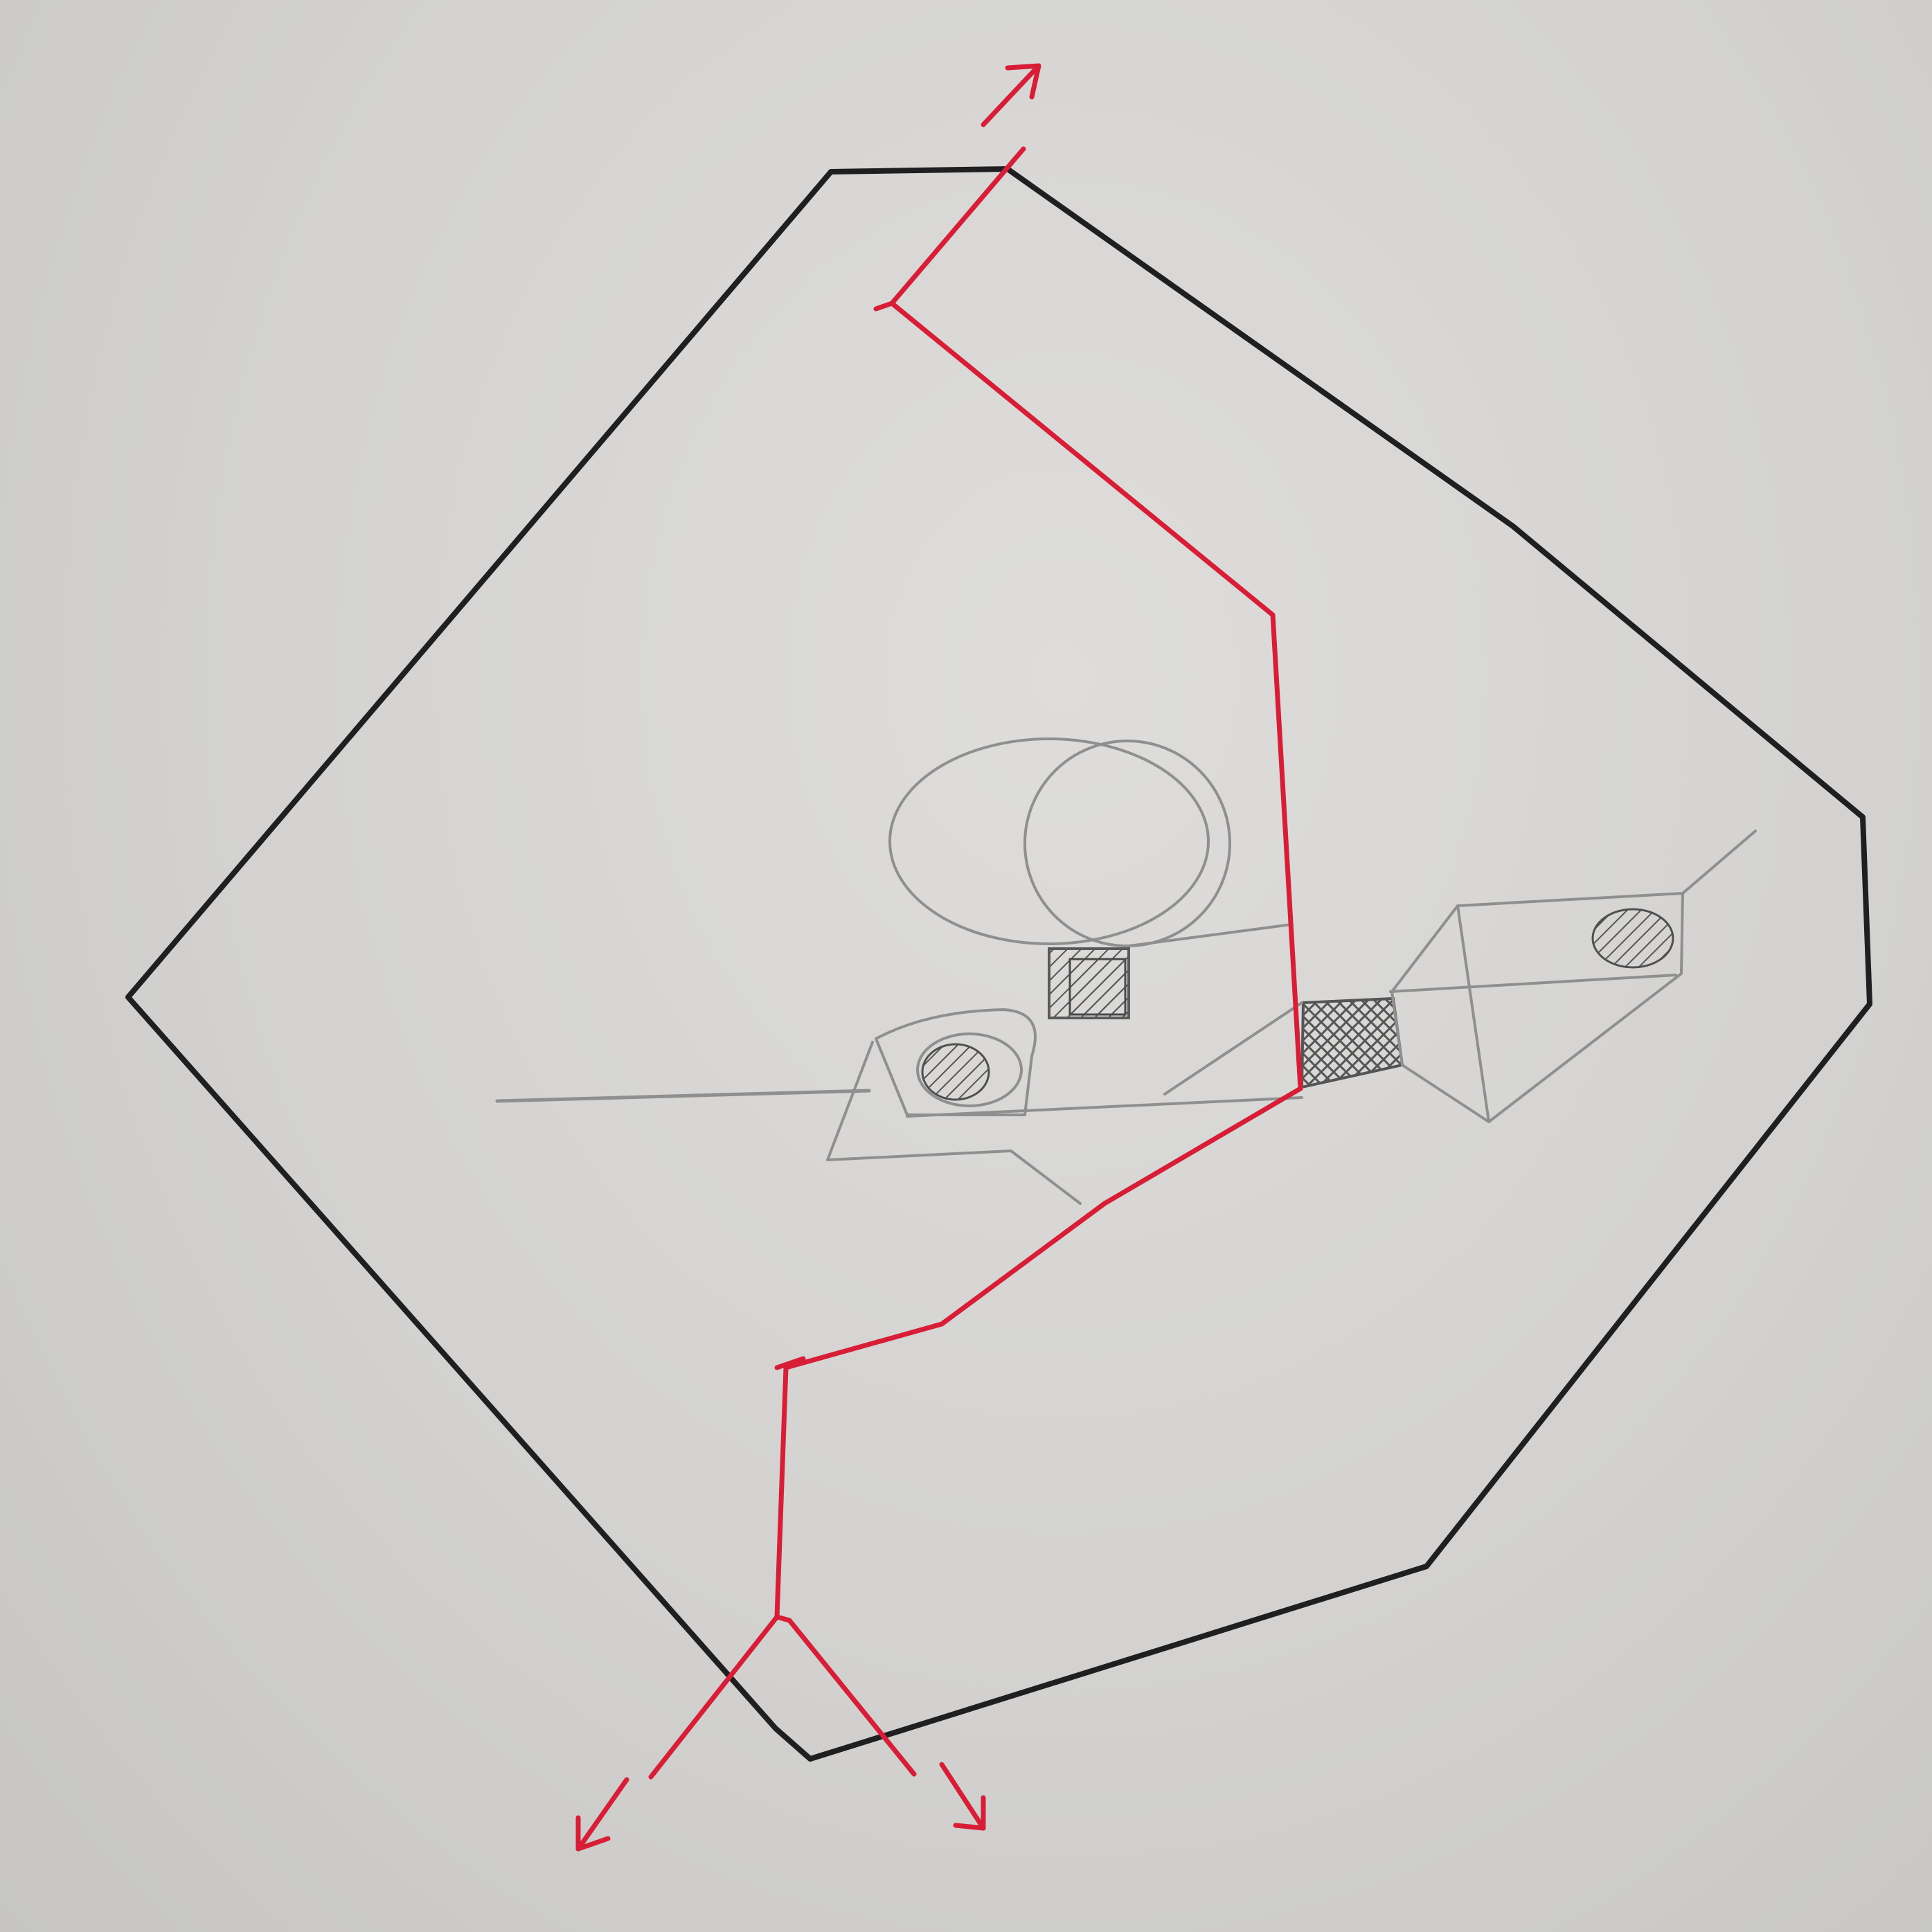  Describe the element at coordinates (1023, 81) in the screenshot. I see `arrow-up-head` at that location.